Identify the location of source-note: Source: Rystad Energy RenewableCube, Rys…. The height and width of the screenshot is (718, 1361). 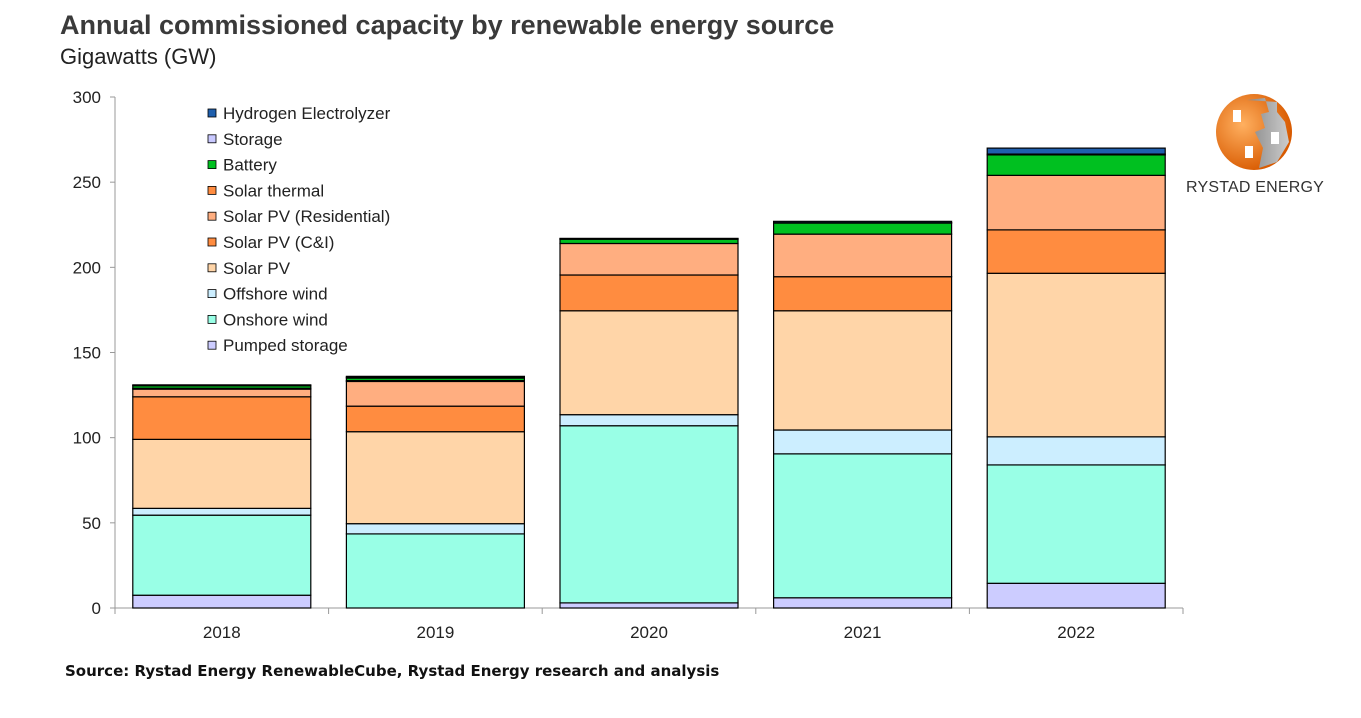
(392, 671).